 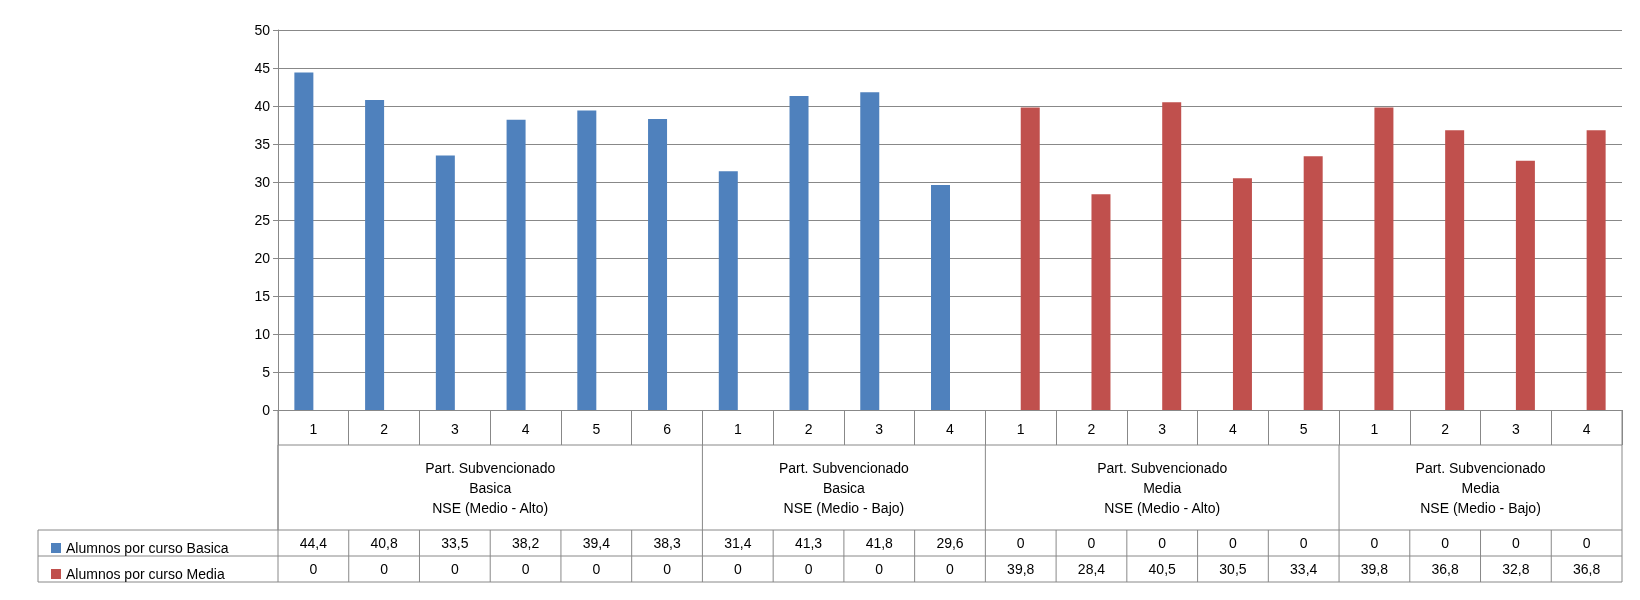 I want to click on data-label: 41,3, so click(x=808, y=543).